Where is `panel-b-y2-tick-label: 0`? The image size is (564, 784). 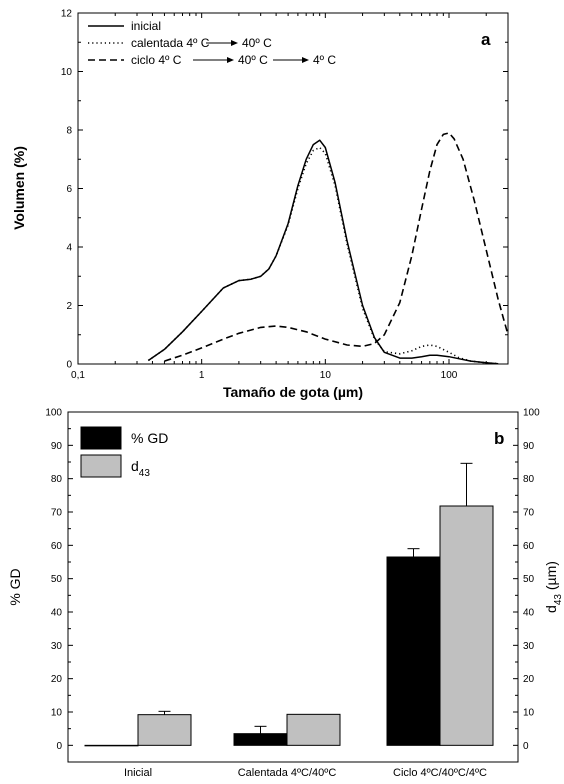
panel-b-y2-tick-label: 0 is located at coordinates (526, 746).